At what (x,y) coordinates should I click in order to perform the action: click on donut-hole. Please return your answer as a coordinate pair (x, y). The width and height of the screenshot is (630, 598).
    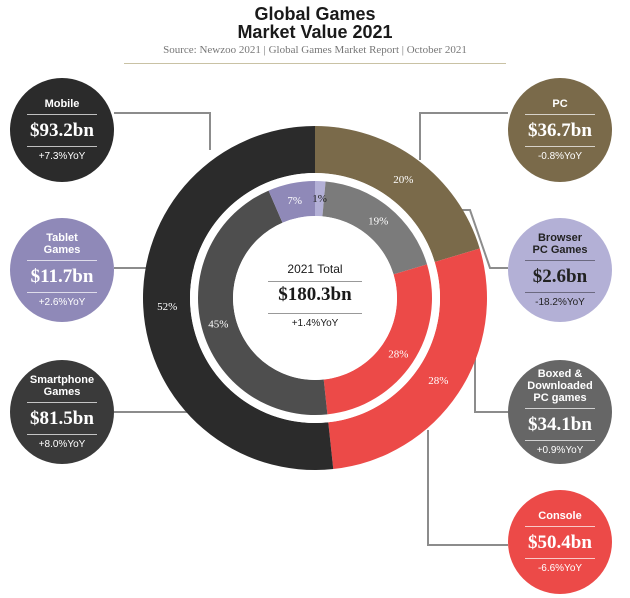
    Looking at the image, I should click on (315, 298).